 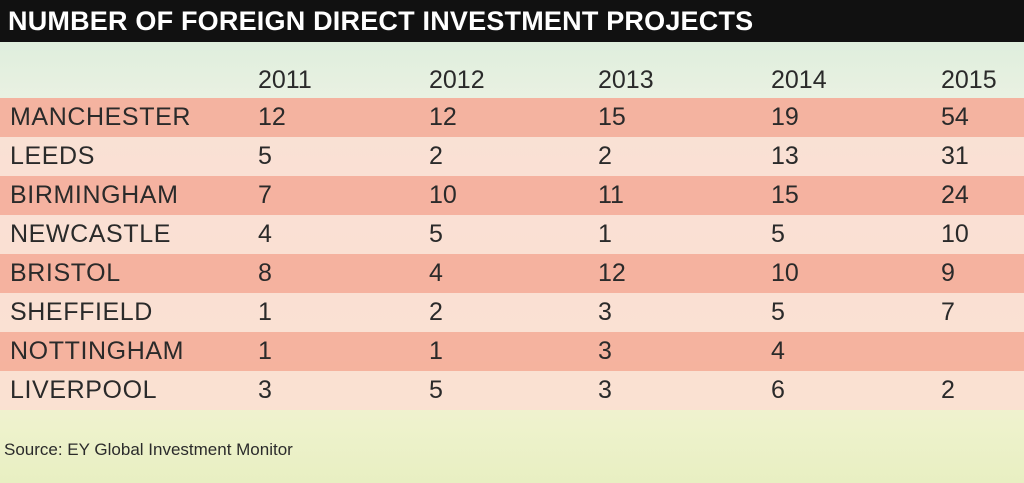 What do you see at coordinates (611, 195) in the screenshot?
I see `table-cell: 11` at bounding box center [611, 195].